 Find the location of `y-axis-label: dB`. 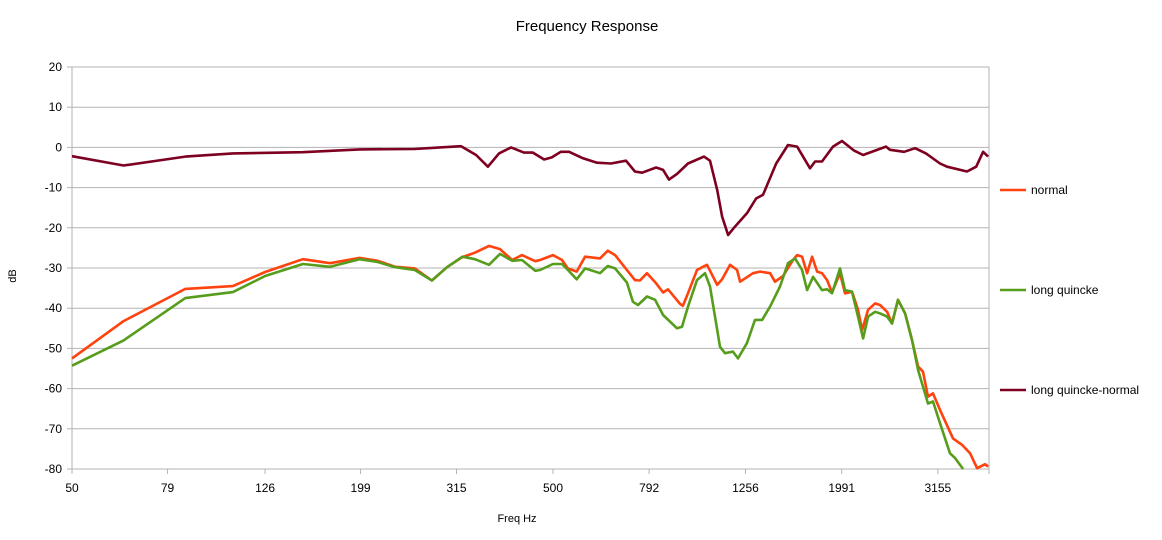

y-axis-label: dB is located at coordinates (13, 275).